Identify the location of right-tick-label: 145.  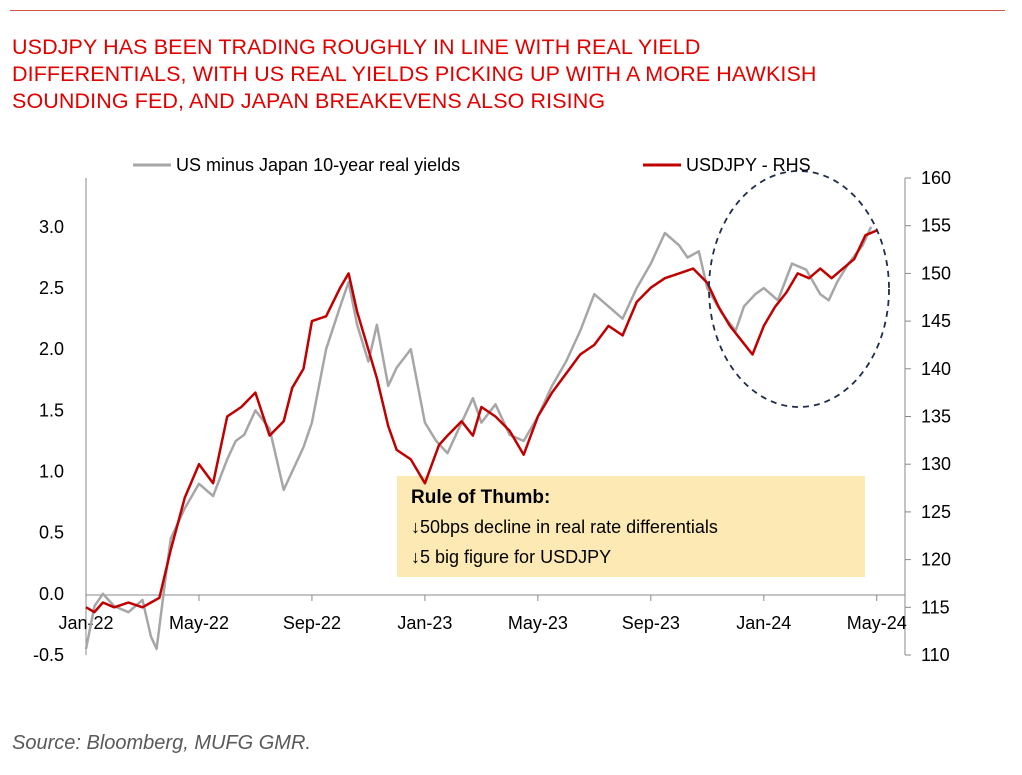
(936, 321).